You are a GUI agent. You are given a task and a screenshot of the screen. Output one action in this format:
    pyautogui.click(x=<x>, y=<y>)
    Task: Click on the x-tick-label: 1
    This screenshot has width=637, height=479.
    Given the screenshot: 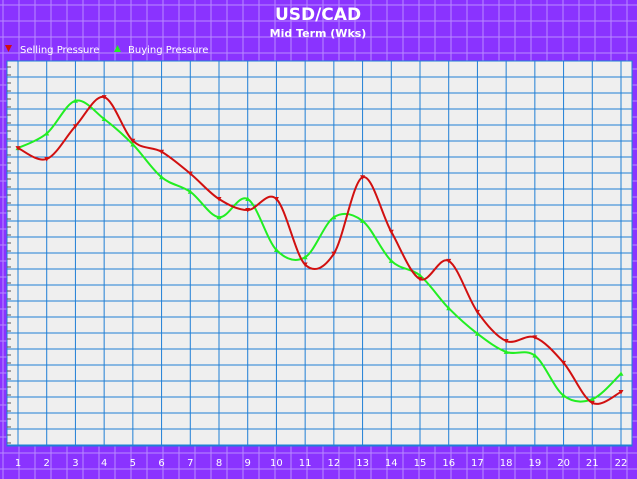 What is the action you would take?
    pyautogui.click(x=18, y=463)
    